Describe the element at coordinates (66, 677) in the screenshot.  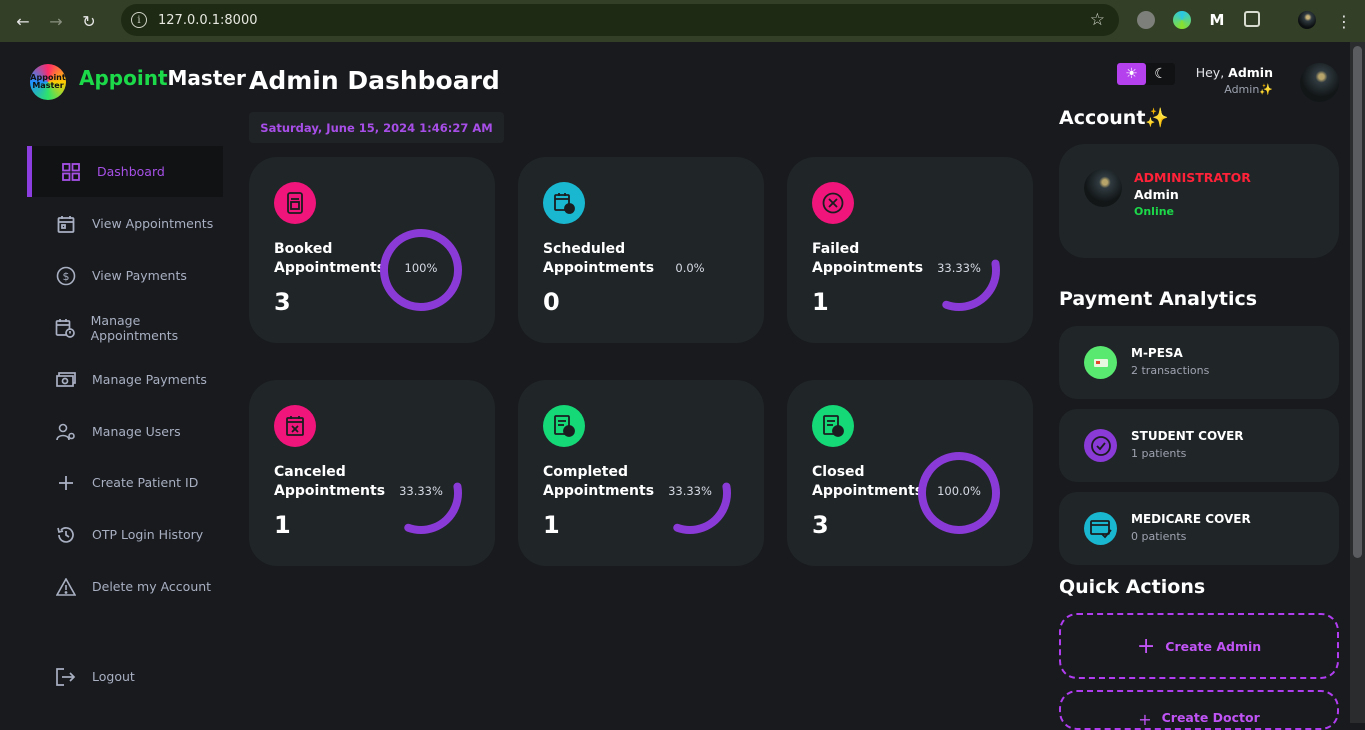
I see `logout-icon` at that location.